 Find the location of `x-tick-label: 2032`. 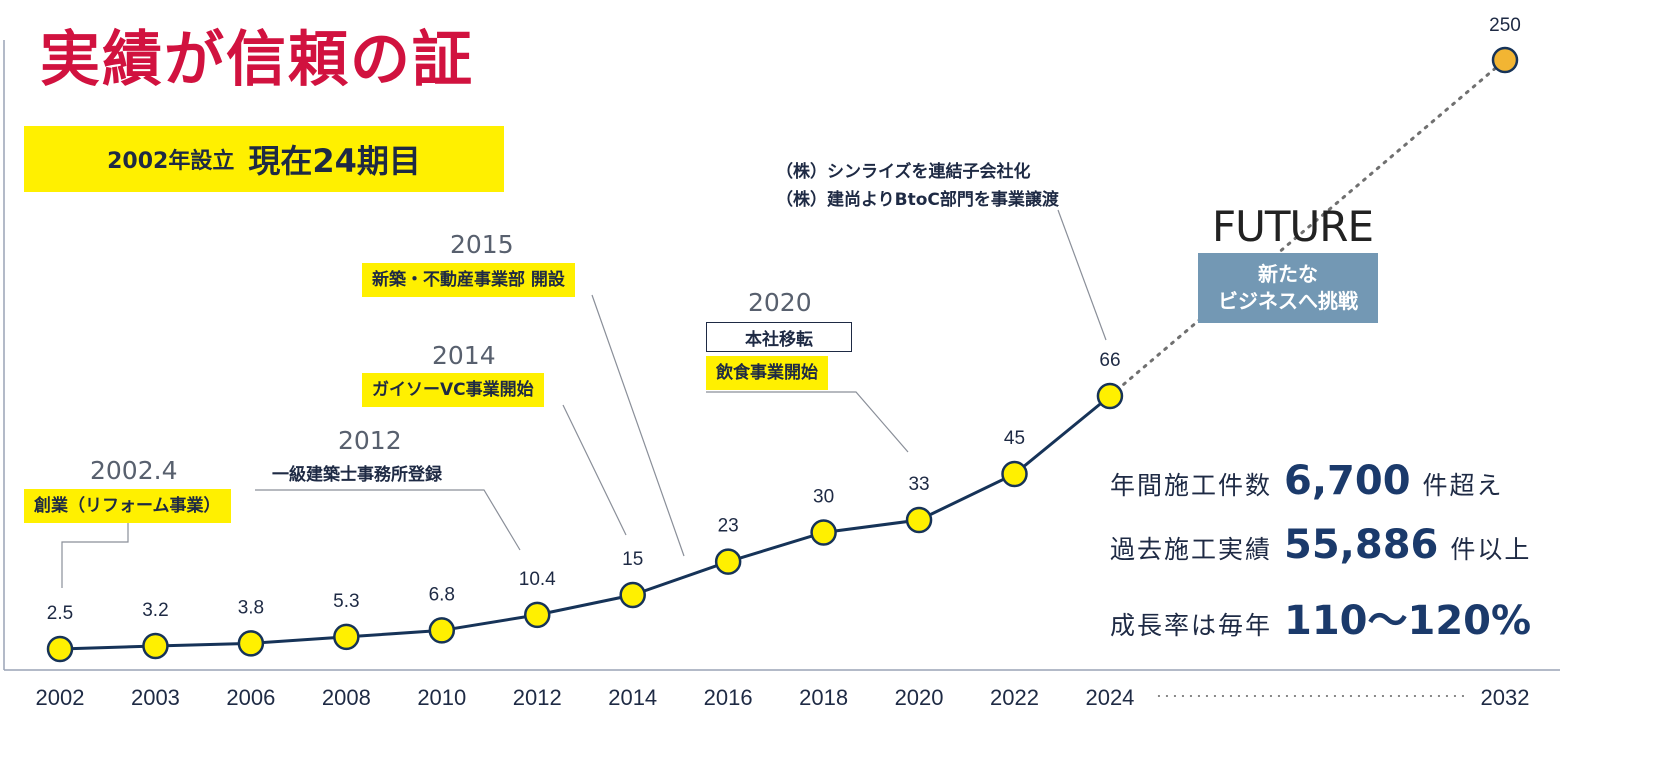

x-tick-label: 2032 is located at coordinates (1505, 697).